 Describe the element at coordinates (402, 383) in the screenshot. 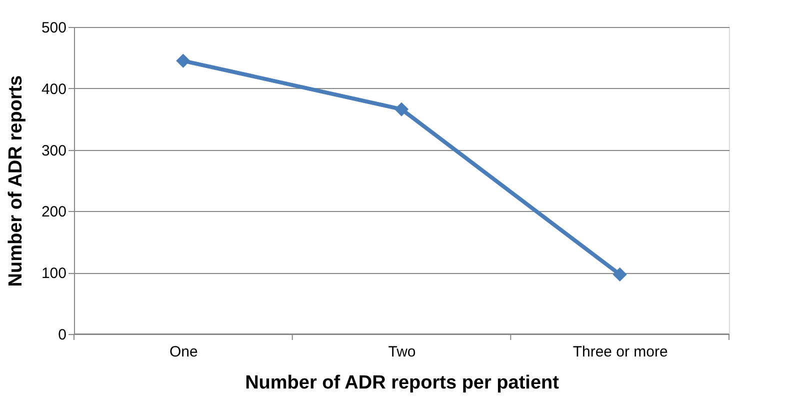

I see `x-axis-title: Number of ADR reports per patient` at that location.